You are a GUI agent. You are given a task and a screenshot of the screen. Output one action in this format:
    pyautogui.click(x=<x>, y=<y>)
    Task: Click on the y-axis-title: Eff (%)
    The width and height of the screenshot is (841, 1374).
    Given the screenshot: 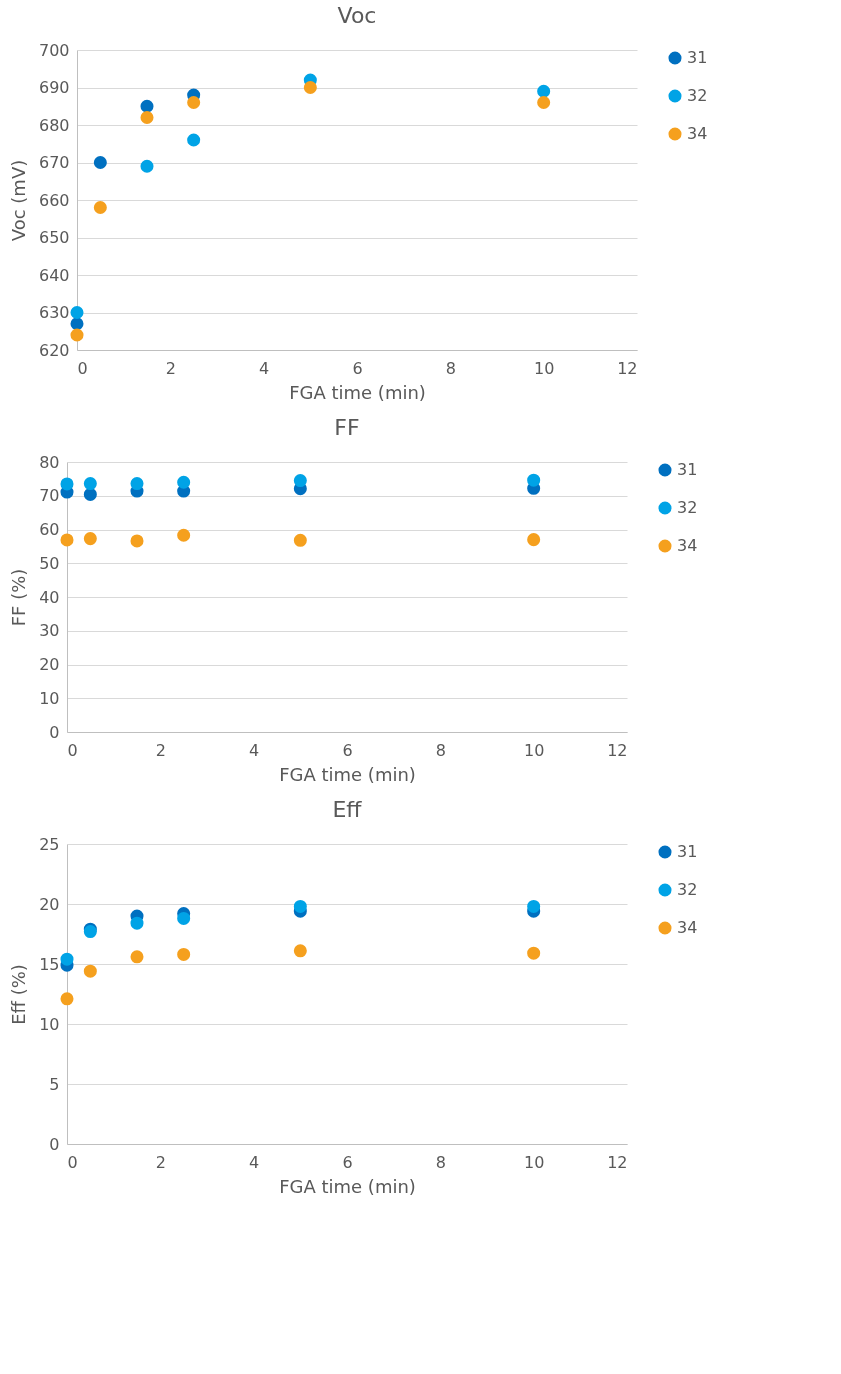 What is the action you would take?
    pyautogui.click(x=19, y=994)
    